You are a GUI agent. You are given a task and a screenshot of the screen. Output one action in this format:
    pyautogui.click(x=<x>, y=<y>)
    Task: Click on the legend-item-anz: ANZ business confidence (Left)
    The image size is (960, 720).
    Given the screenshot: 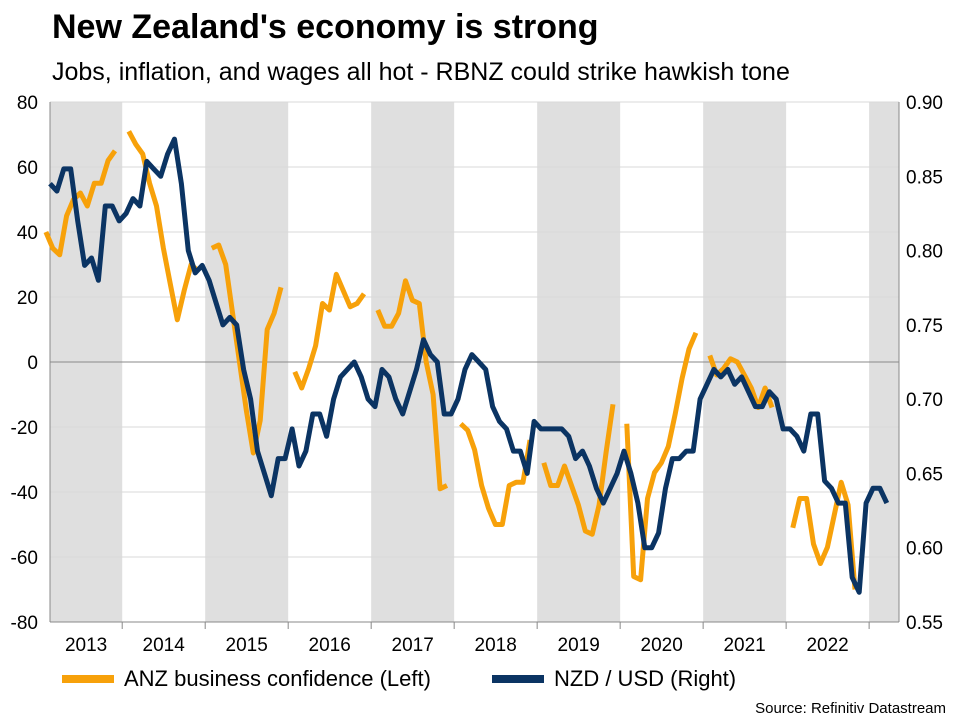 What is the action you would take?
    pyautogui.click(x=246, y=679)
    